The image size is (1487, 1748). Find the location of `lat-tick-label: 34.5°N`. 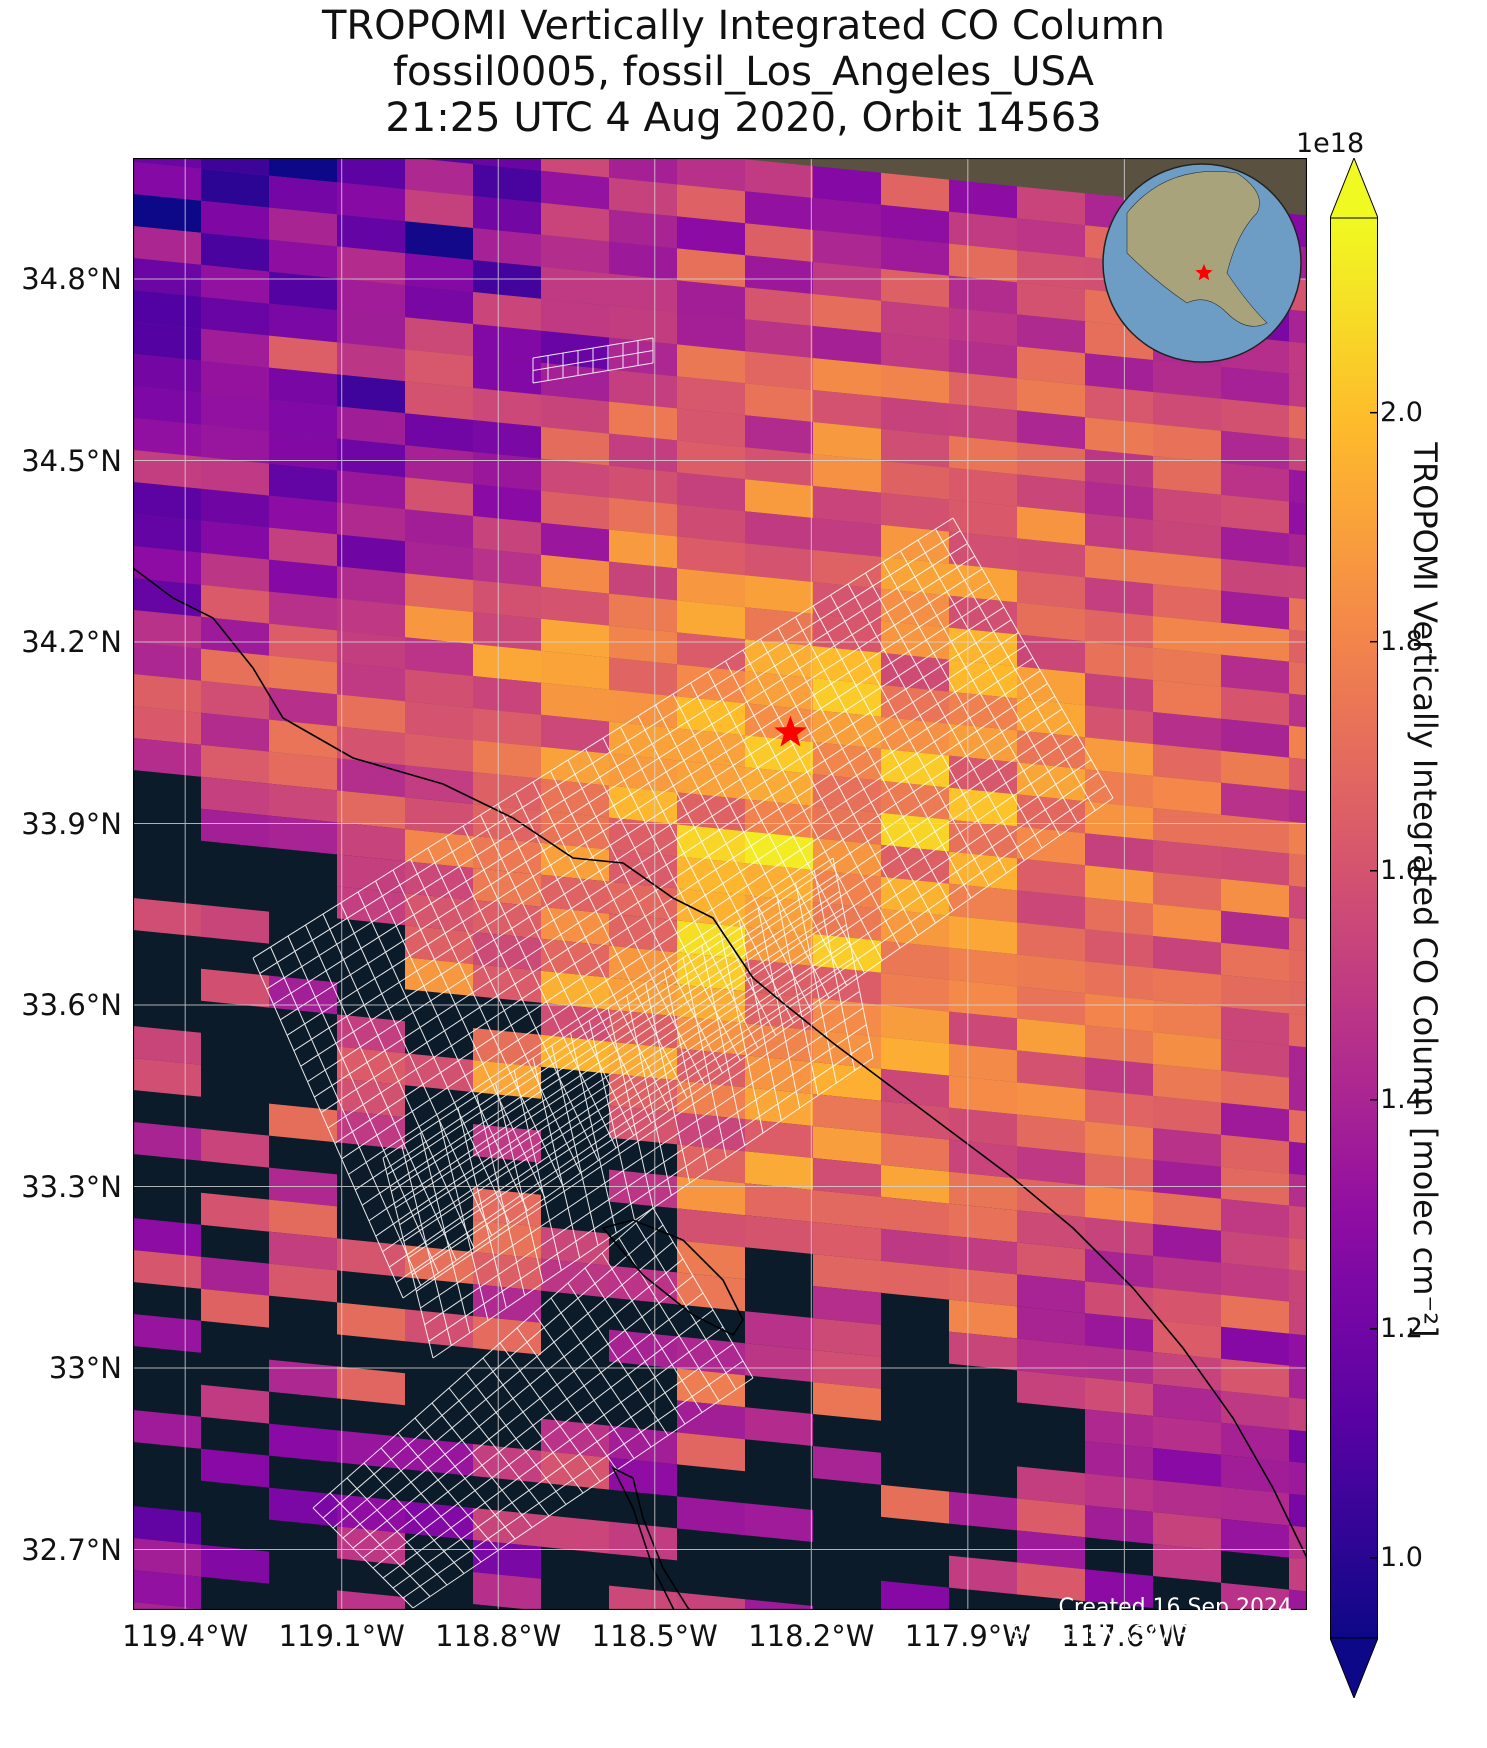

lat-tick-label: 34.5°N is located at coordinates (71, 460).